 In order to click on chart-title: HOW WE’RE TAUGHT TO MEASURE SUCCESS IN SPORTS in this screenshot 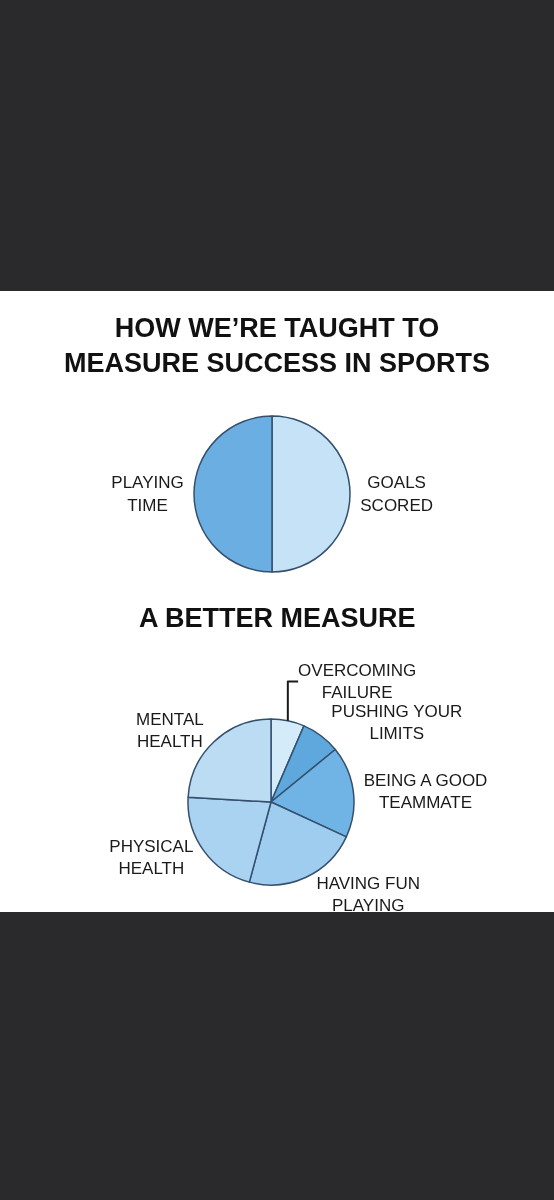, I will do `click(277, 346)`.